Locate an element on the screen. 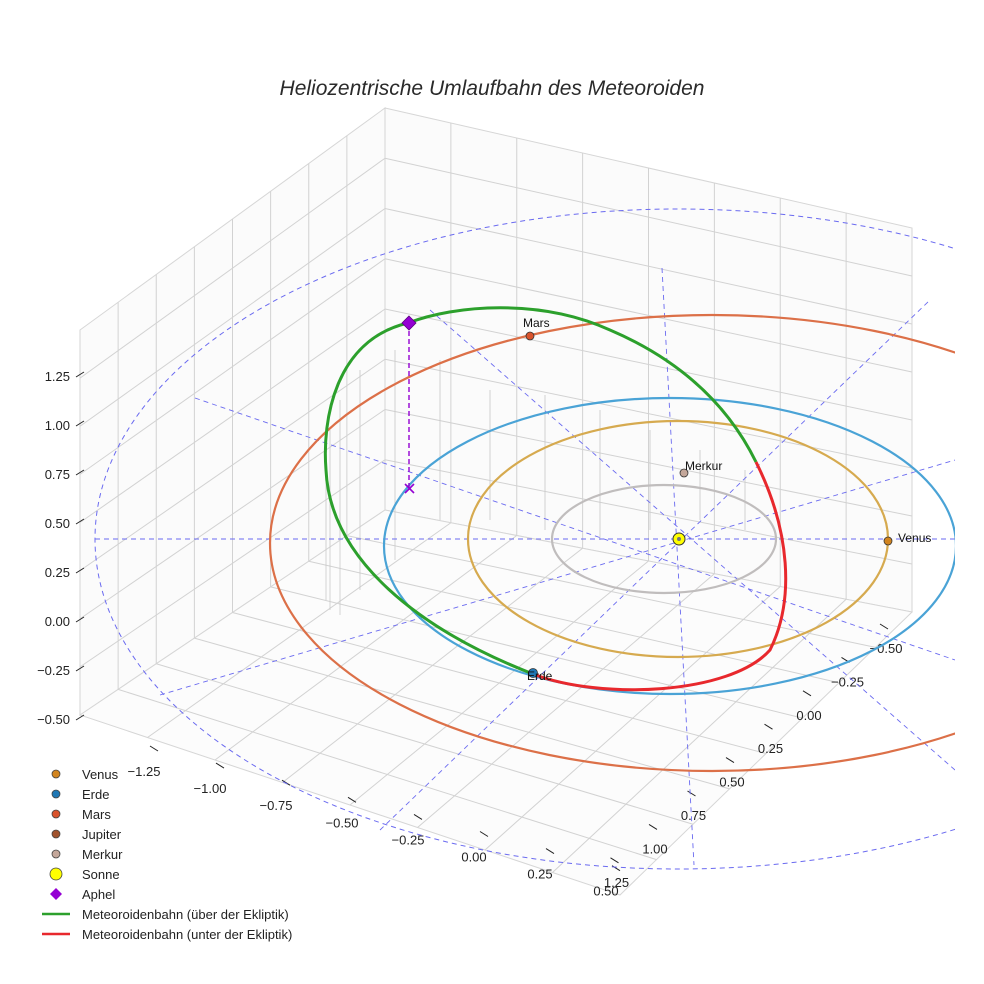  y-axis-tick-label: −0.25 is located at coordinates (847, 681).